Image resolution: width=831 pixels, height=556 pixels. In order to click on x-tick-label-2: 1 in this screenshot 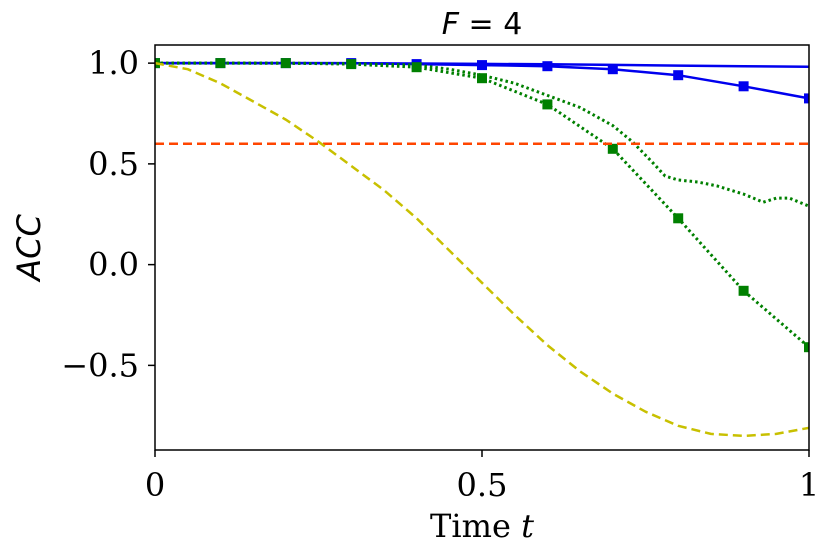, I will do `click(809, 485)`.